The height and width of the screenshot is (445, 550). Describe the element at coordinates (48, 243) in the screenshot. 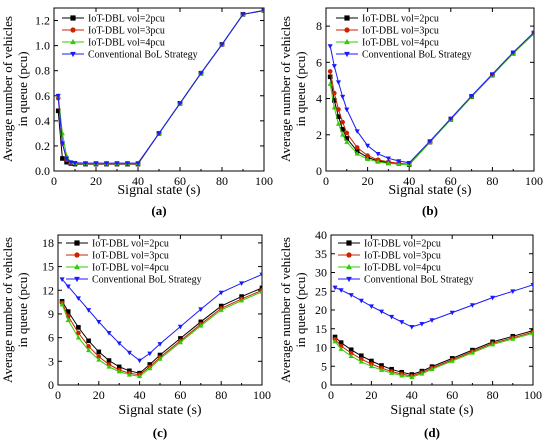

I see `y-tick-label: 18` at that location.